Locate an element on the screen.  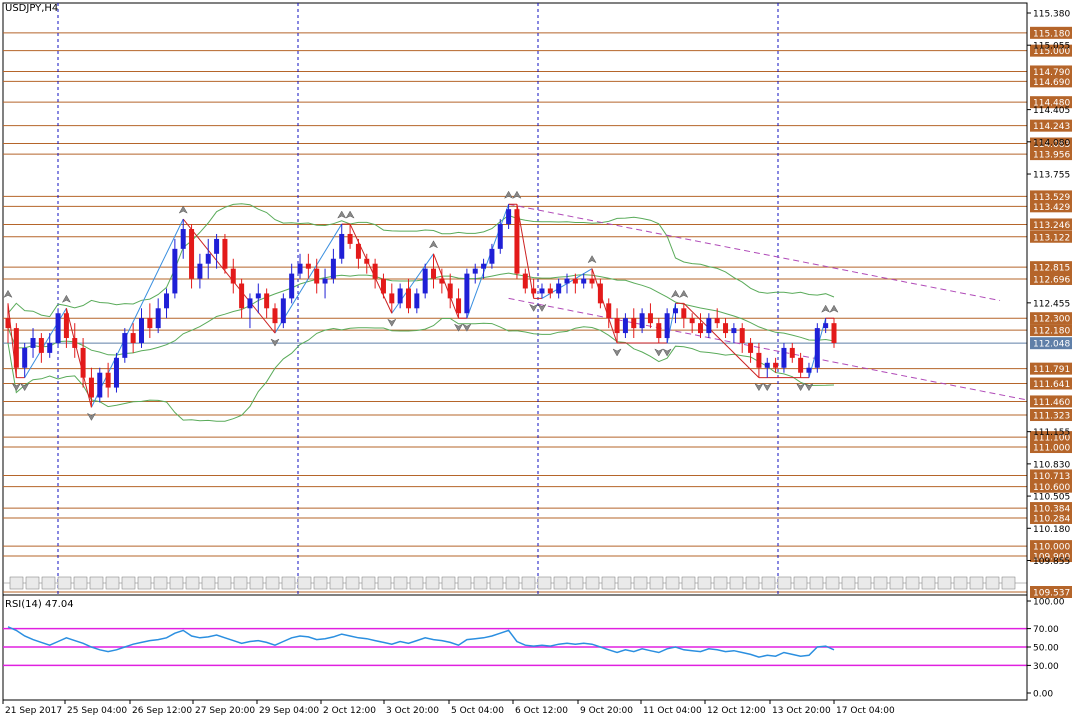
price-tick-label: 115.055 is located at coordinates (1051, 47).